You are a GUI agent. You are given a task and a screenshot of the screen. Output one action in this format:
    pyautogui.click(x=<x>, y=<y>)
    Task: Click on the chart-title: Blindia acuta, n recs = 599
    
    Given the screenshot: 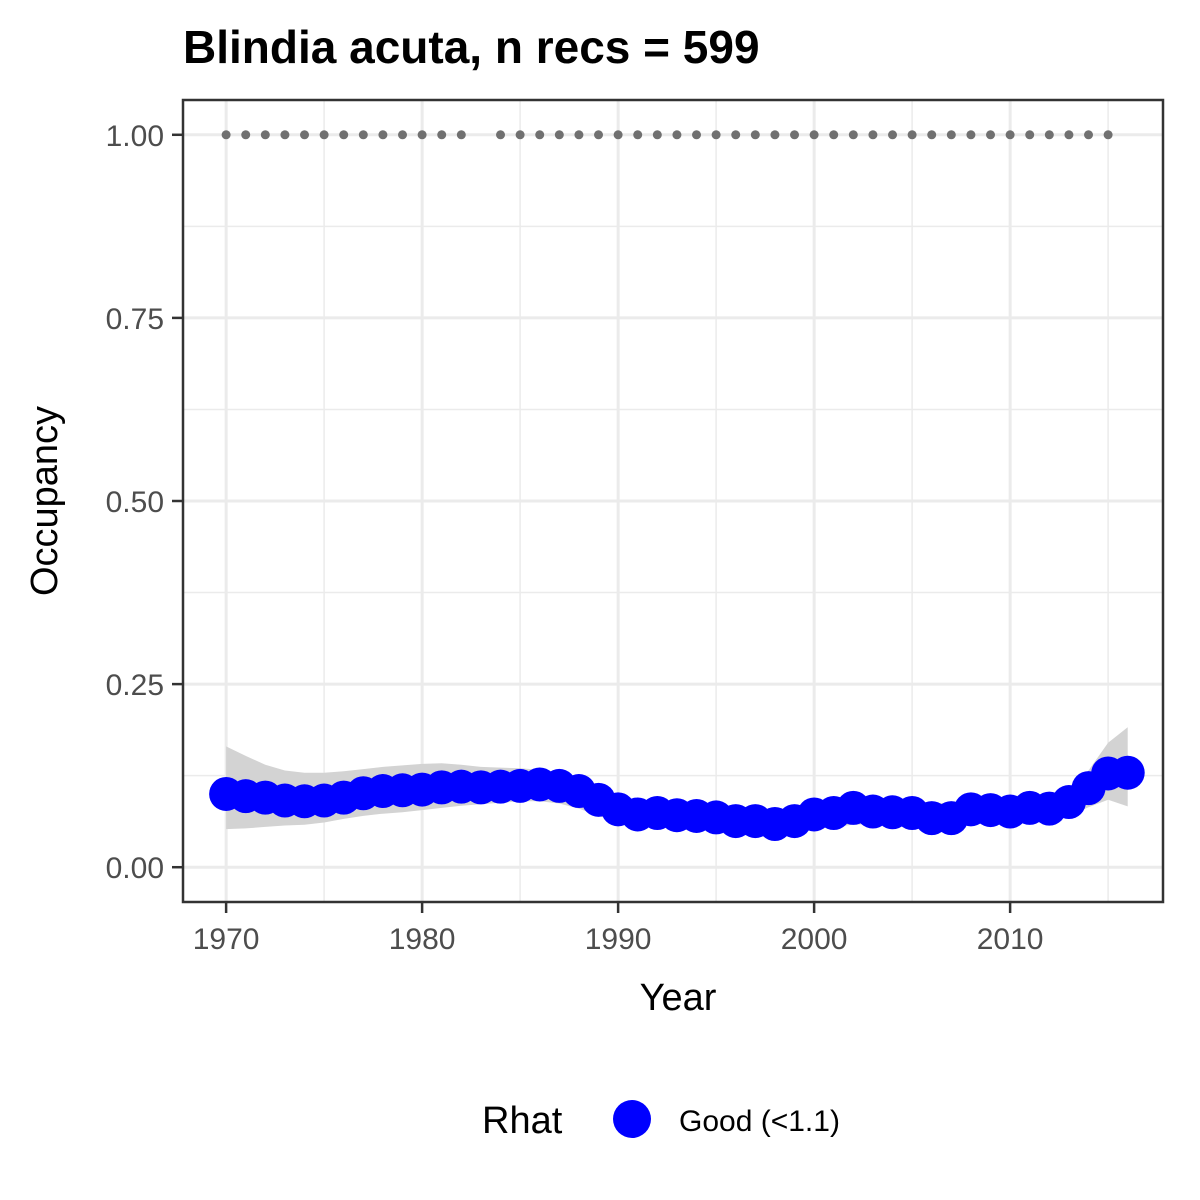 What is the action you would take?
    pyautogui.click(x=471, y=47)
    